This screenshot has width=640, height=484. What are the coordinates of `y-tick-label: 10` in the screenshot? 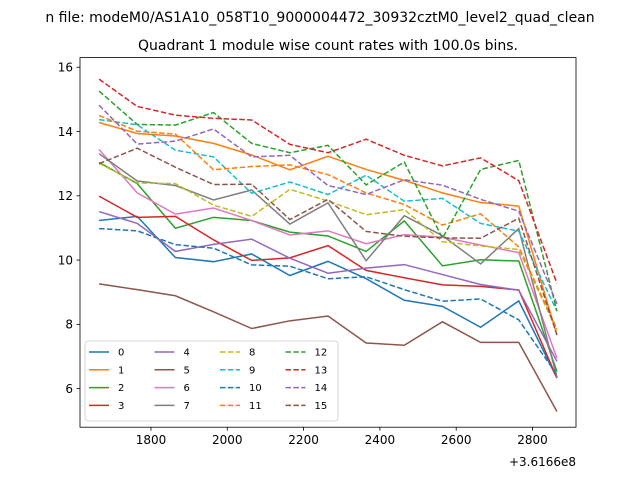 It's located at (65, 260).